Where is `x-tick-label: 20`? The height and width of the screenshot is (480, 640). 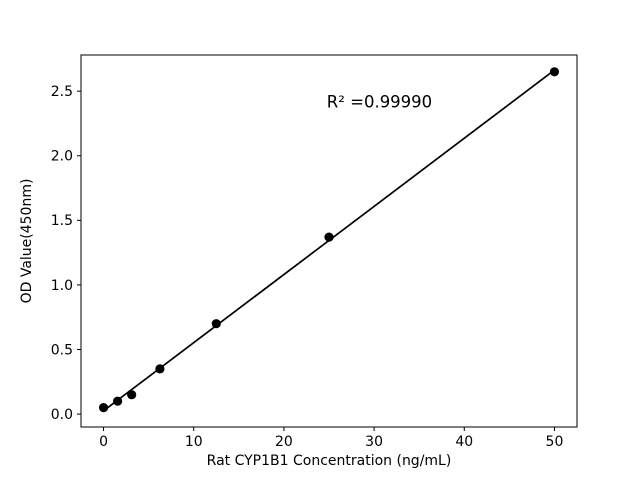 x-tick-label: 20 is located at coordinates (284, 442).